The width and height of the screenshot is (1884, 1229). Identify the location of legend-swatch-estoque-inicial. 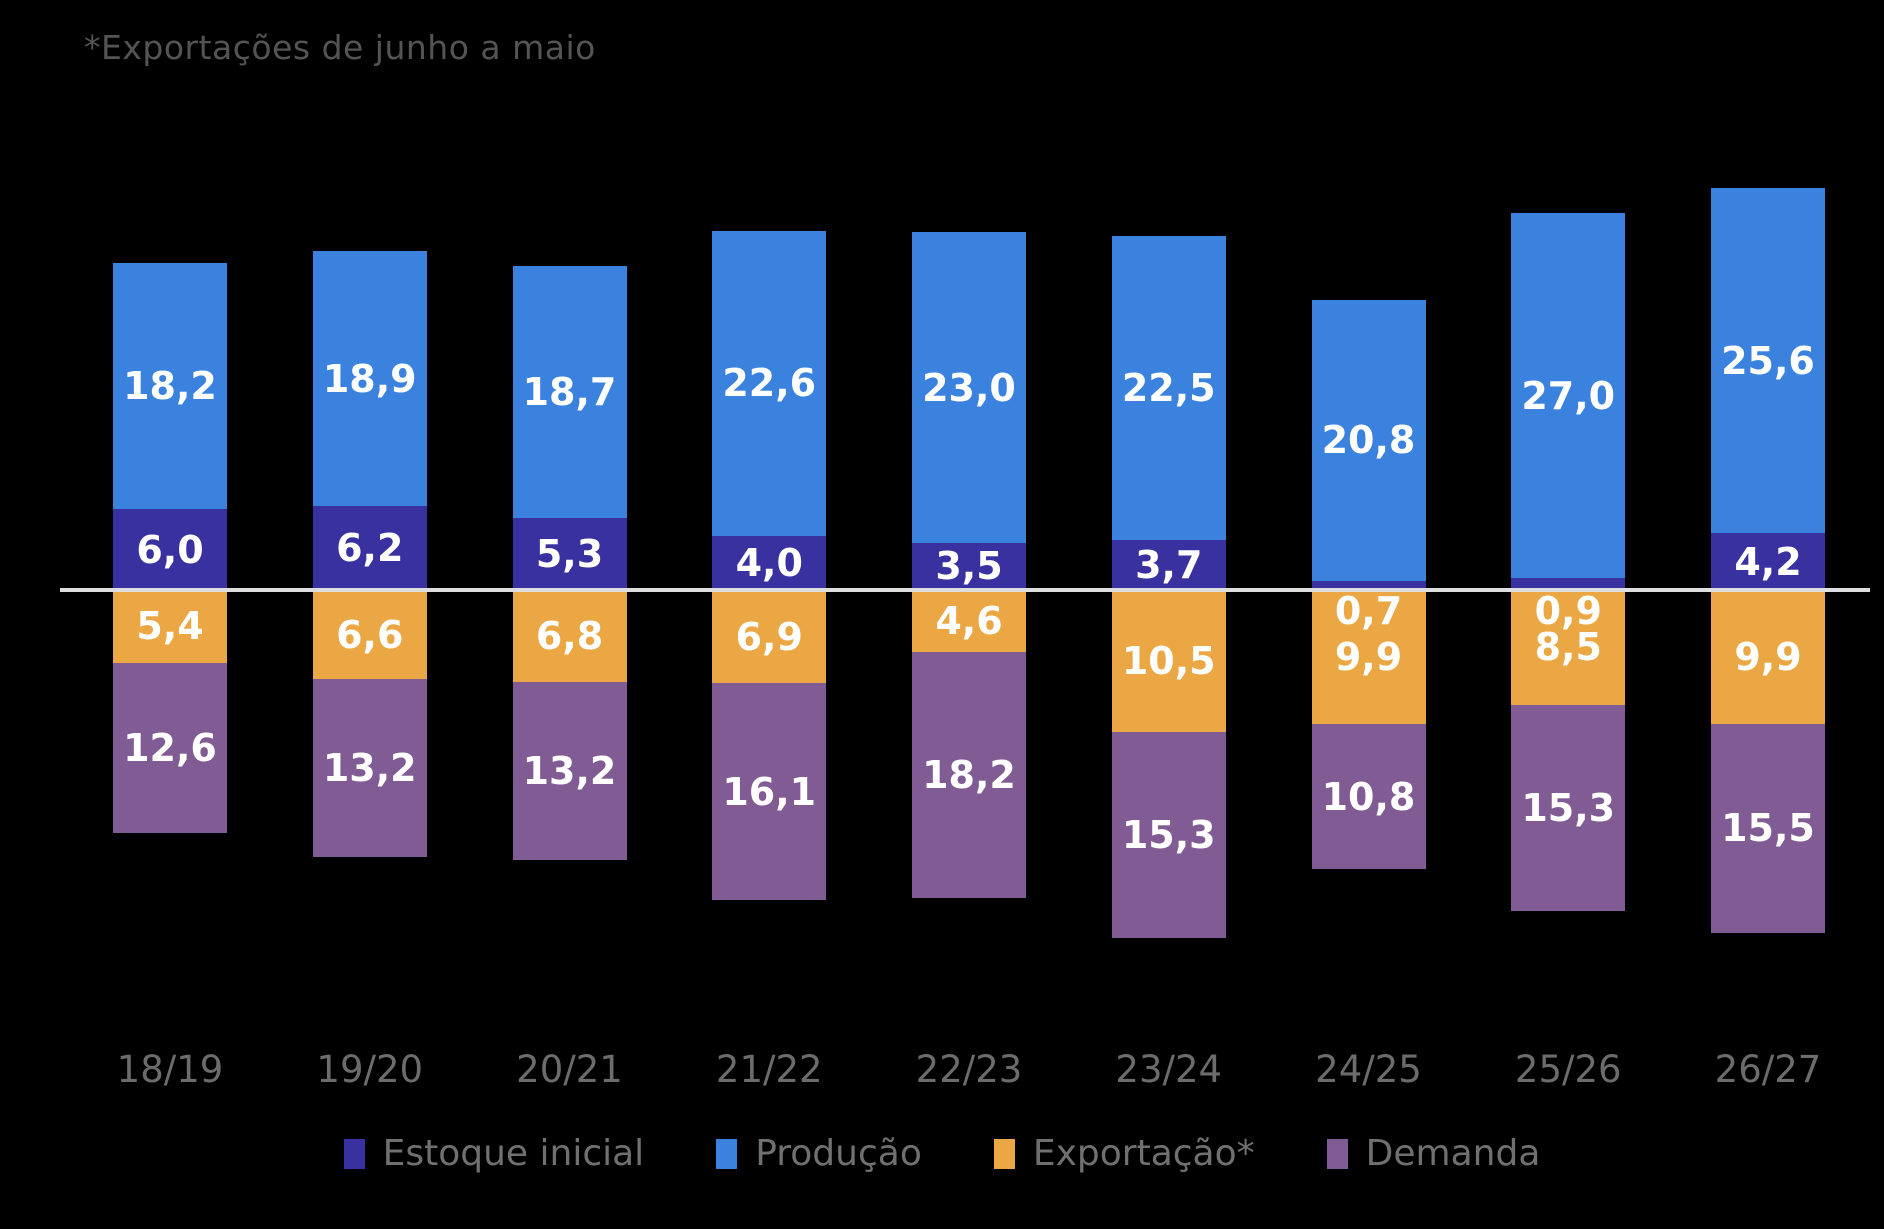
(354, 1153).